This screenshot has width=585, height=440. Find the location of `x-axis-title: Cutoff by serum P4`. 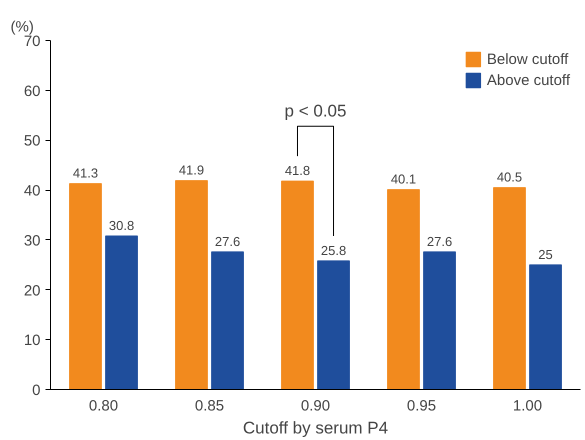

x-axis-title: Cutoff by serum P4 is located at coordinates (315, 428).